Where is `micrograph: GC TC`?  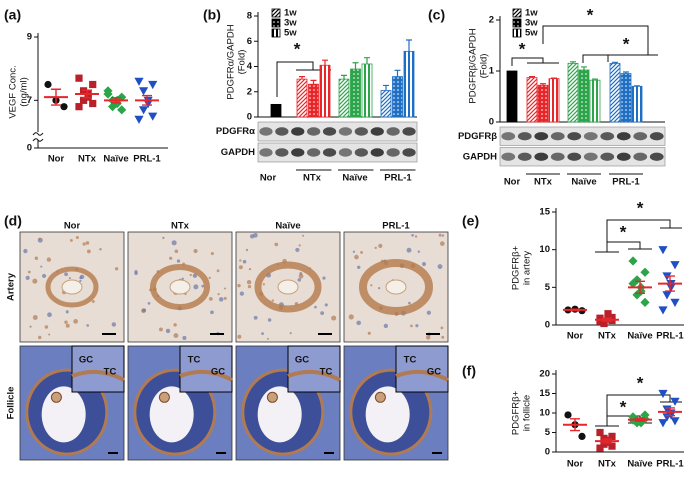
micrograph: GC TC is located at coordinates (72, 403).